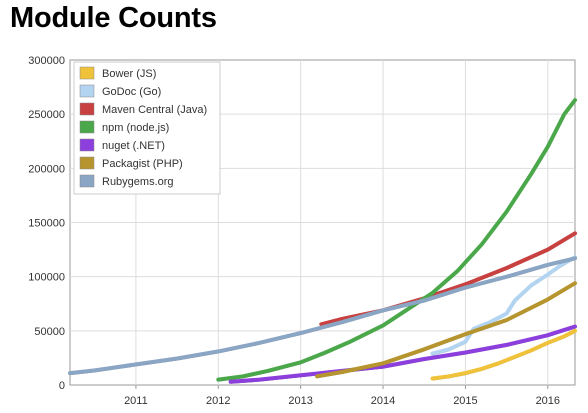 The image size is (588, 413). What do you see at coordinates (49, 332) in the screenshot?
I see `y-tick-label: 50000` at bounding box center [49, 332].